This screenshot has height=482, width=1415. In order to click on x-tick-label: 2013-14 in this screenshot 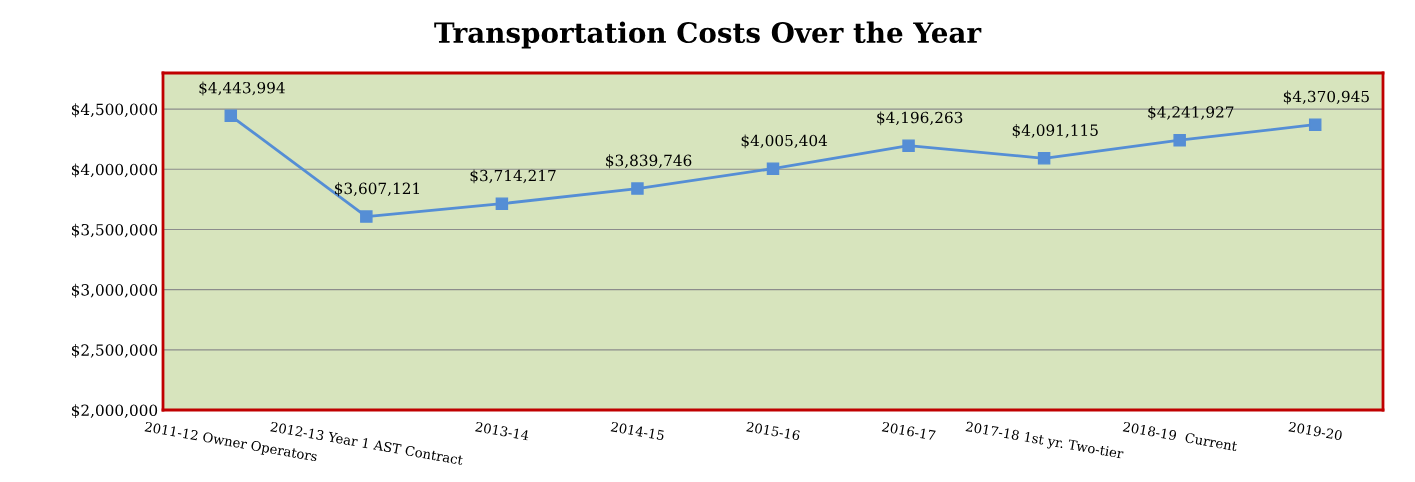, I will do `click(502, 431)`.